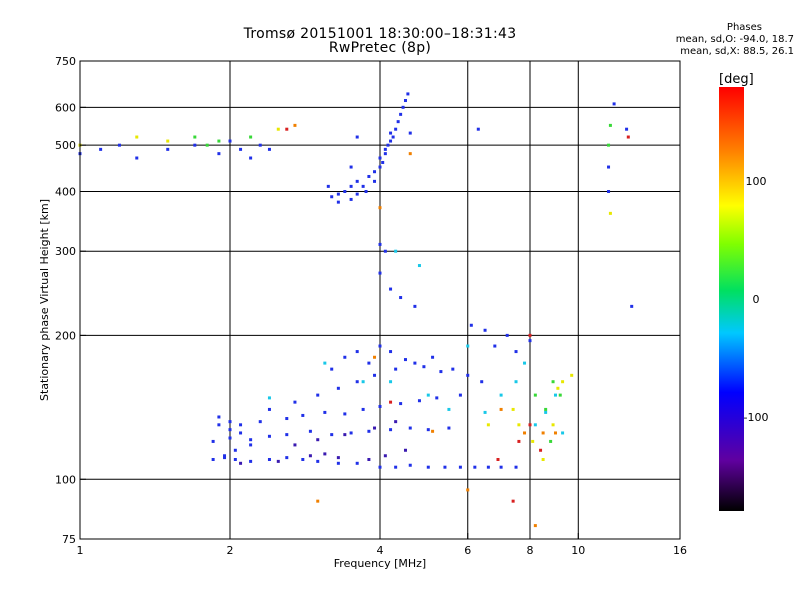 This screenshot has width=800, height=600. I want to click on chart-subtitle: RwPretec (8p), so click(380, 48).